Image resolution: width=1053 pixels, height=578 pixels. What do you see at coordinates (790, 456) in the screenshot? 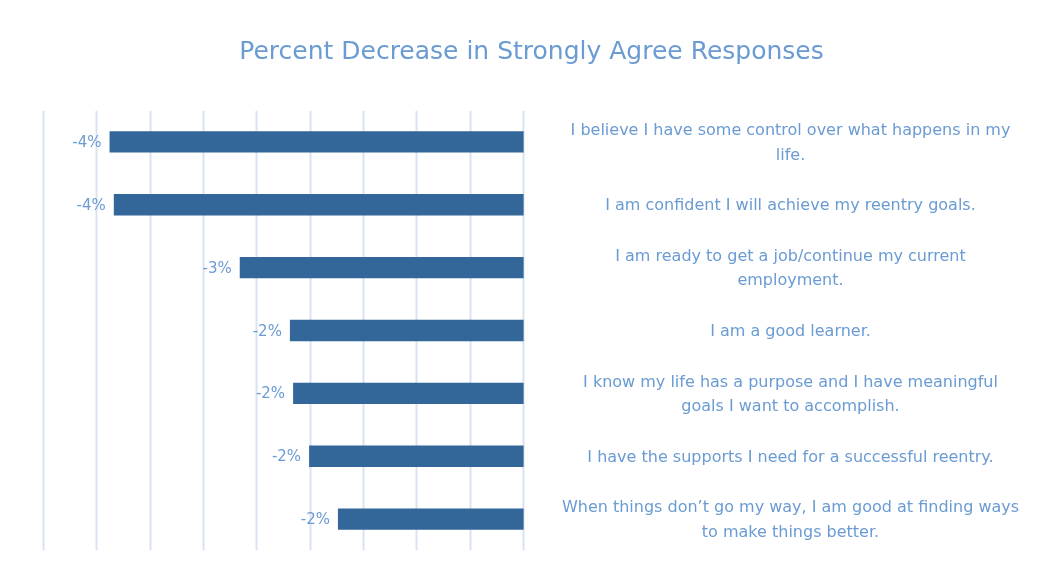
I see `y-tick-label: I have the supports I need for a successful reentry.` at bounding box center [790, 456].